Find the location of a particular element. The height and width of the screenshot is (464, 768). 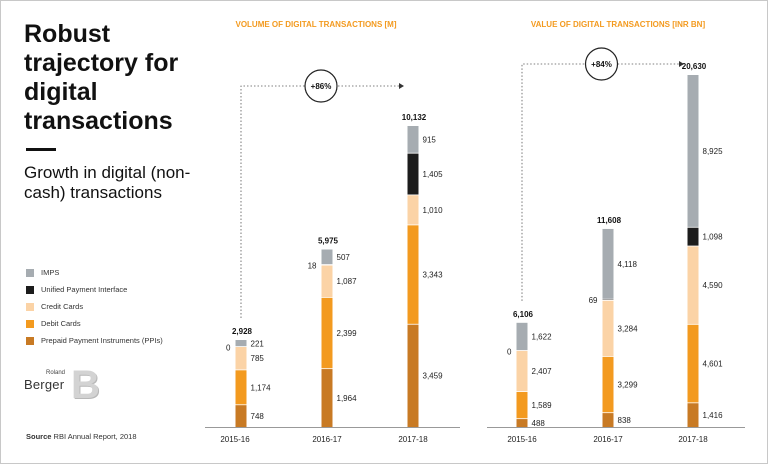

source-note: Source RBI Annual Report, 2018 is located at coordinates (81, 436).